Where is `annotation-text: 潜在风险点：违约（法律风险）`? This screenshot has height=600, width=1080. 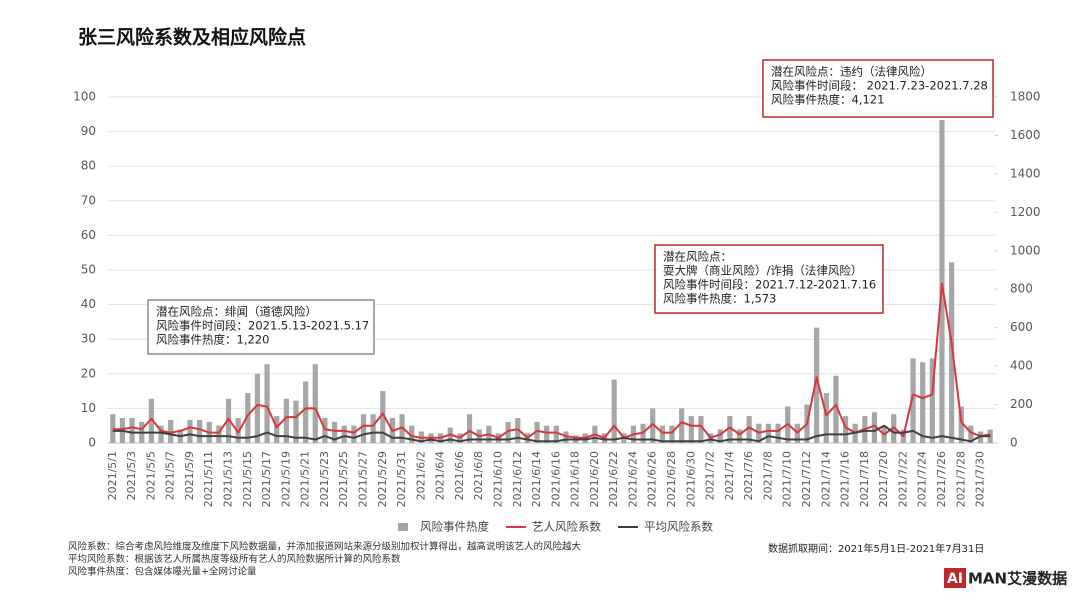 annotation-text: 潜在风险点：违约（法律风险） is located at coordinates (851, 72).